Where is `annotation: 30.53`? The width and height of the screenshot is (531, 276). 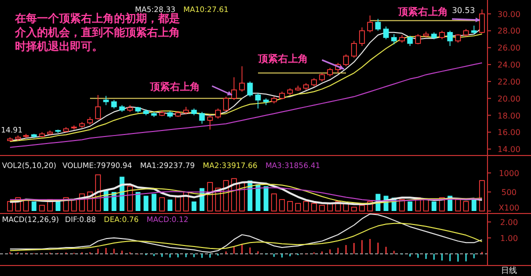
annotation: 30.53 is located at coordinates (463, 10).